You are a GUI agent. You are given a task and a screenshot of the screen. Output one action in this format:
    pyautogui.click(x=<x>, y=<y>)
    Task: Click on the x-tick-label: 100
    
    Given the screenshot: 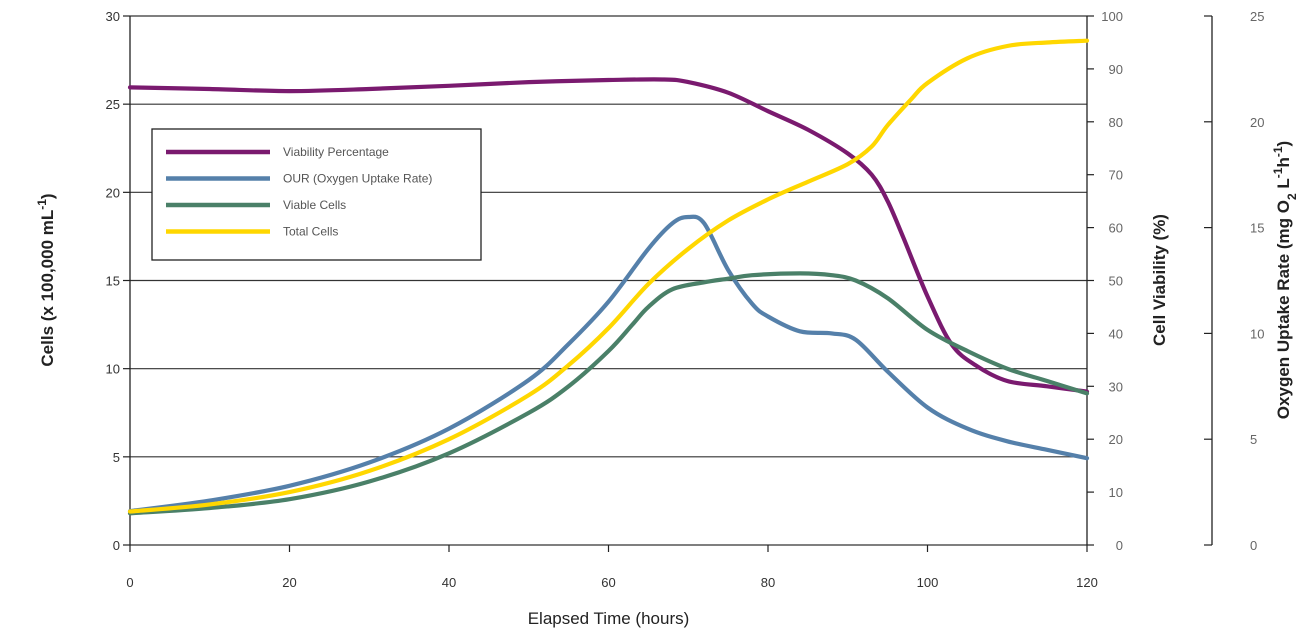 What is the action you would take?
    pyautogui.click(x=928, y=582)
    